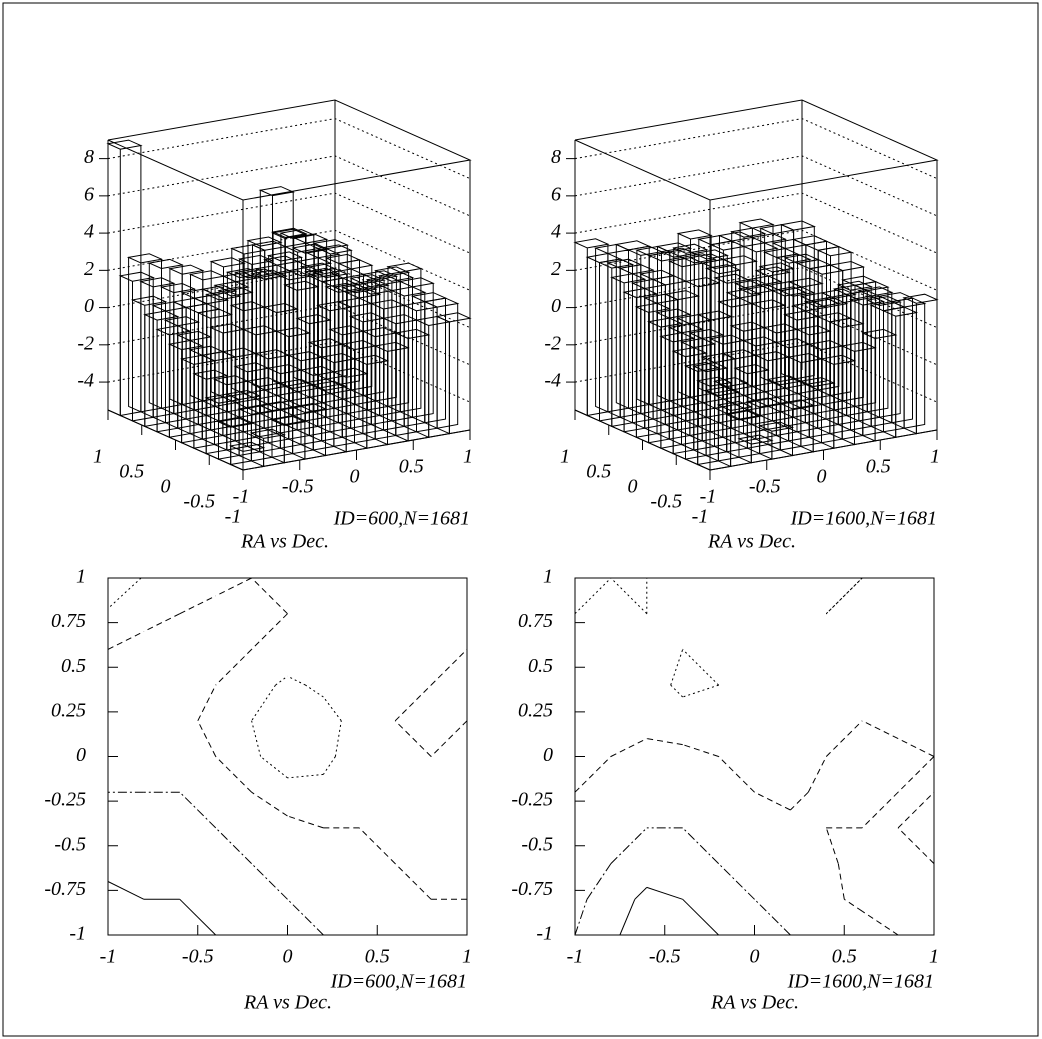  Describe the element at coordinates (89, 269) in the screenshot. I see `z-tick-label: 2` at that location.